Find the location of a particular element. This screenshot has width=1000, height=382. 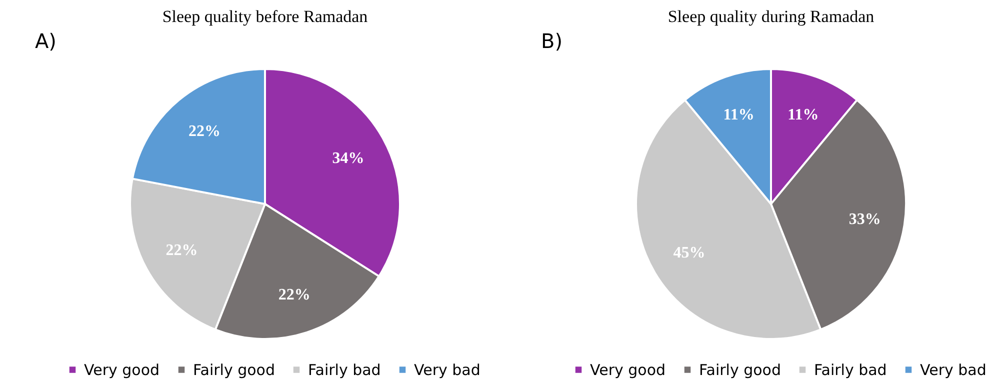

chart-title: Sleep quality during Ramadan is located at coordinates (771, 16).